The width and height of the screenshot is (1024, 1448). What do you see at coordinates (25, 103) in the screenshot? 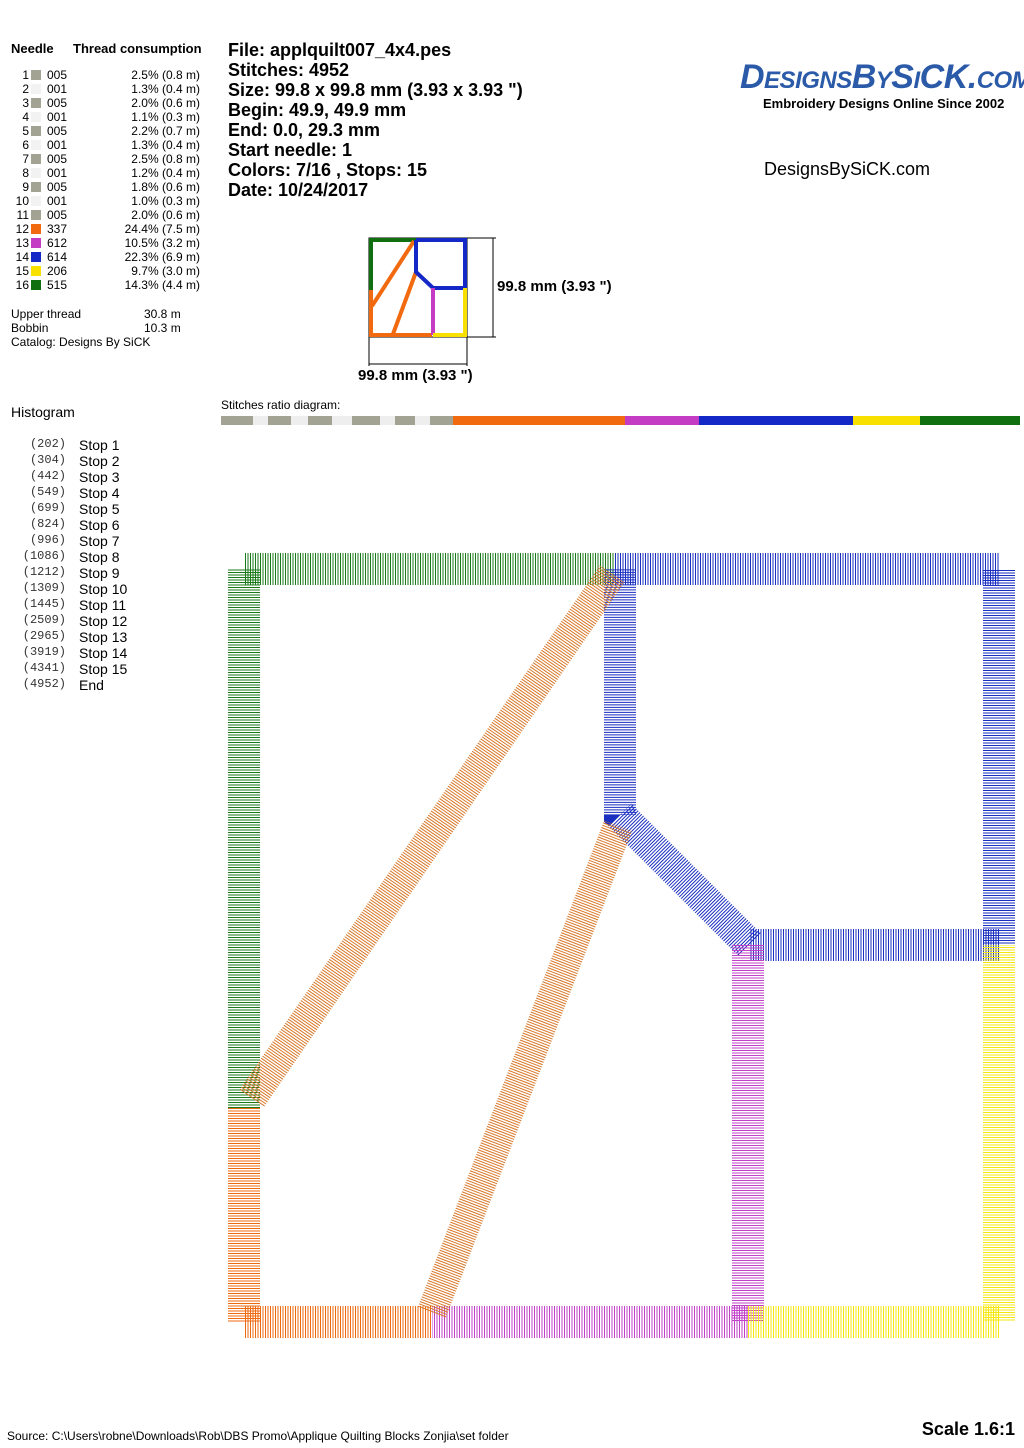
I see `needle-number: 3` at bounding box center [25, 103].